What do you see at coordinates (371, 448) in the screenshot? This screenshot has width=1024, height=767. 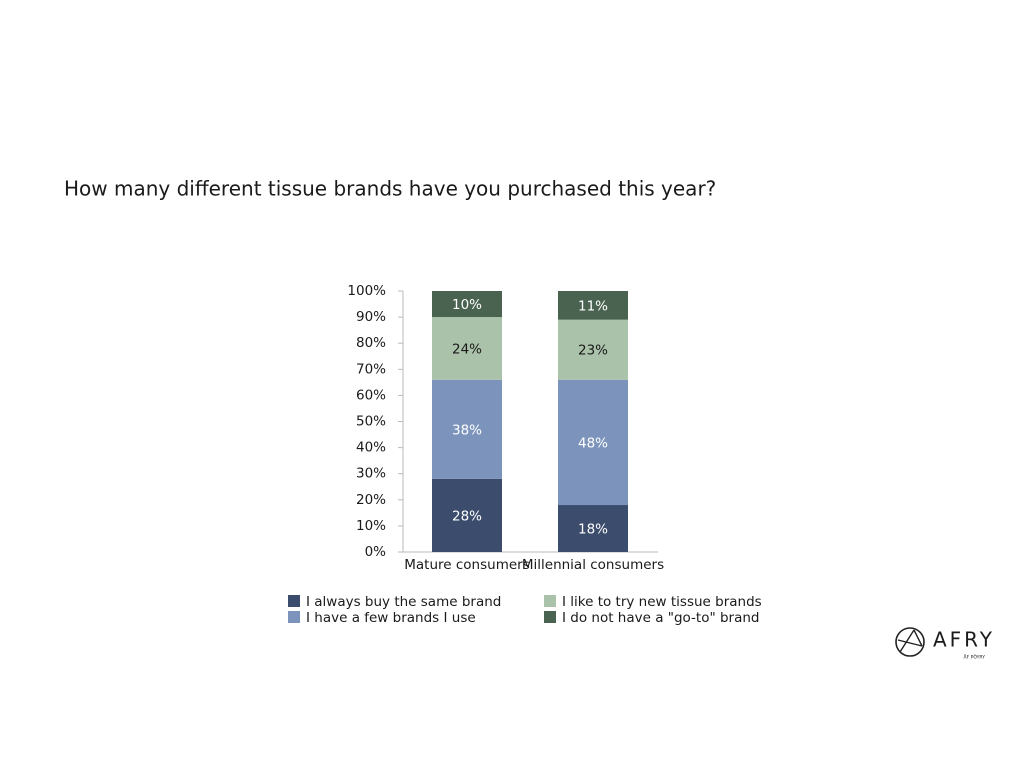 I see `y-tick-label: 40%` at bounding box center [371, 448].